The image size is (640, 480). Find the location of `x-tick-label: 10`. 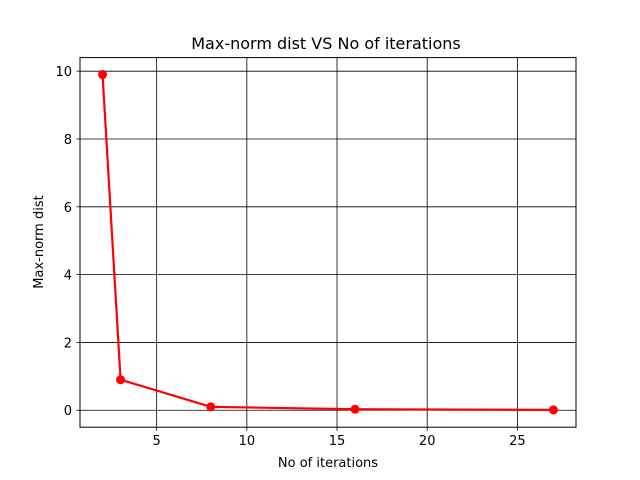

x-tick-label: 10 is located at coordinates (247, 441).